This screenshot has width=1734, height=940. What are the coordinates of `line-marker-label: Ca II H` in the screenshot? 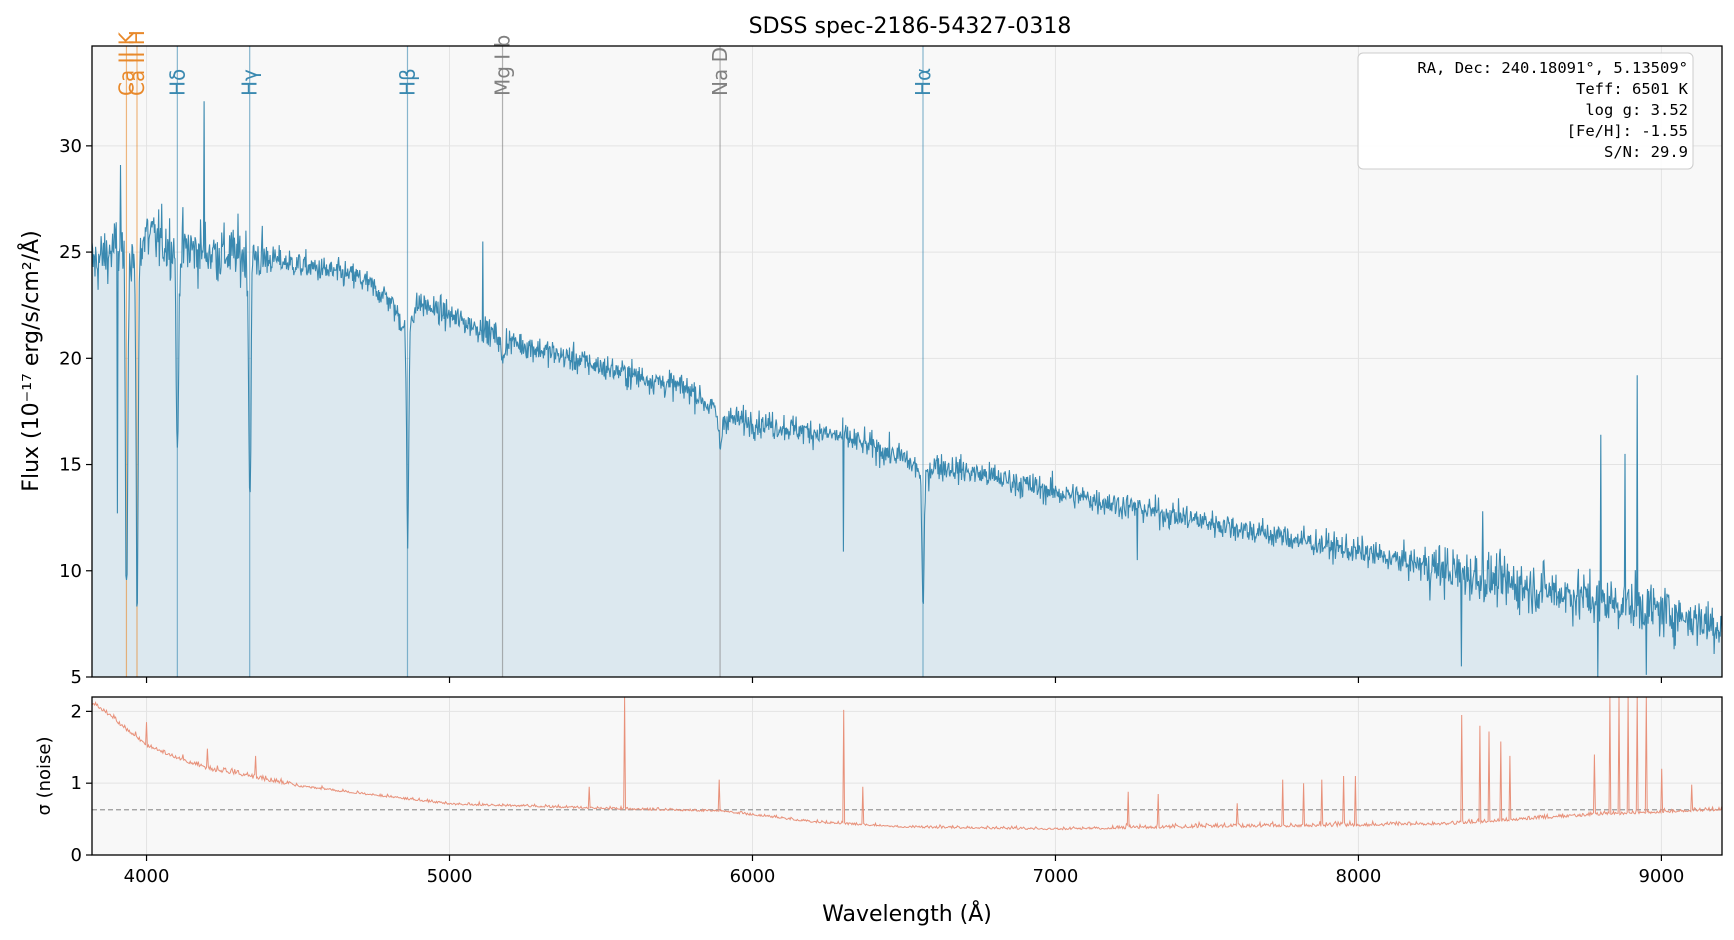 It's located at (137, 63).